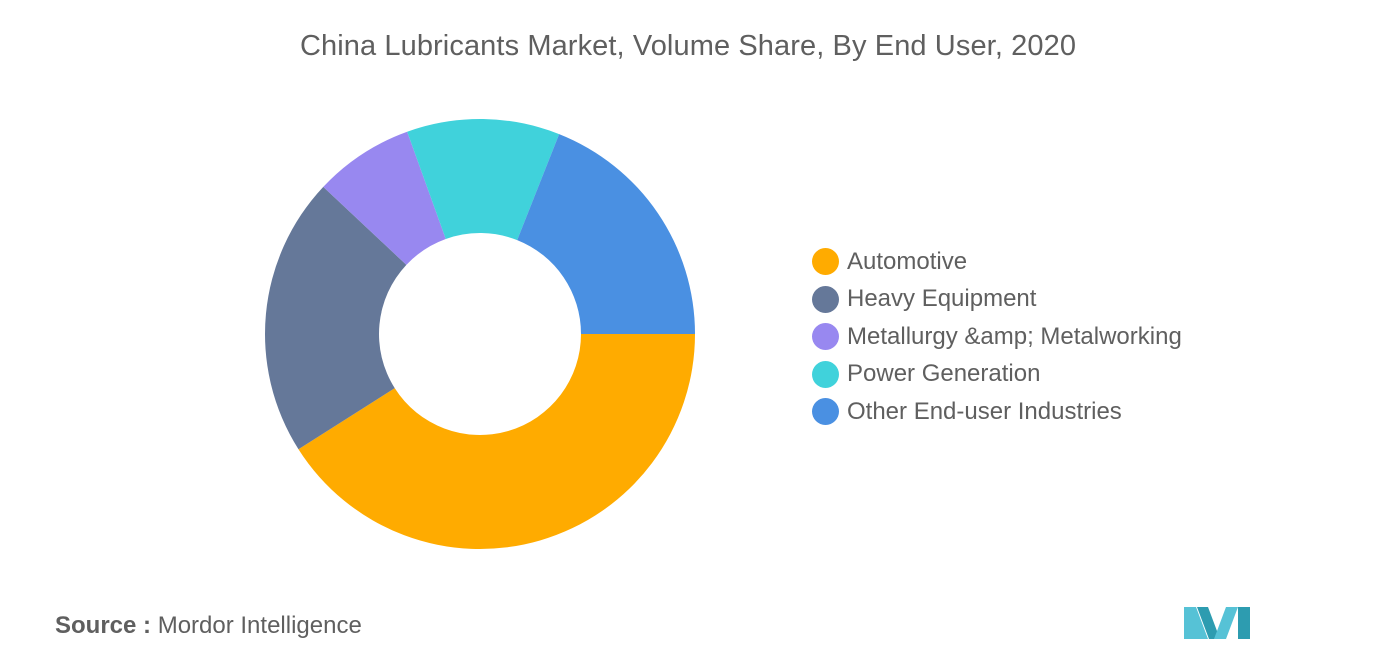  What do you see at coordinates (944, 374) in the screenshot?
I see `legend-label: Power Generation` at bounding box center [944, 374].